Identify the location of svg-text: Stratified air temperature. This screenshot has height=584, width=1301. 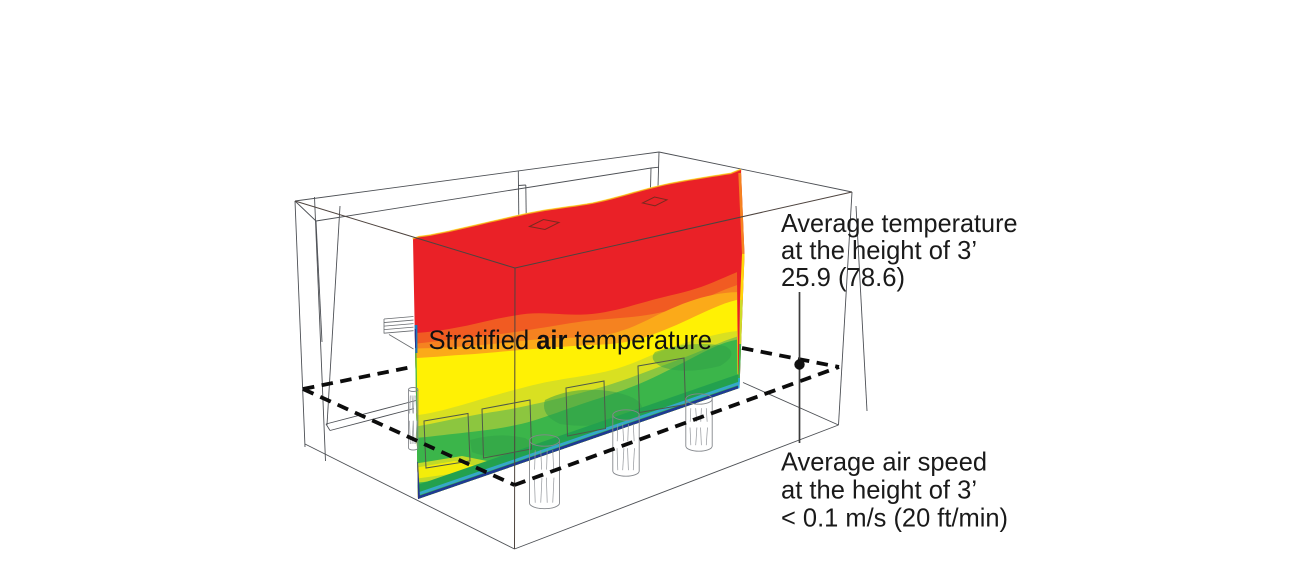
(571, 340).